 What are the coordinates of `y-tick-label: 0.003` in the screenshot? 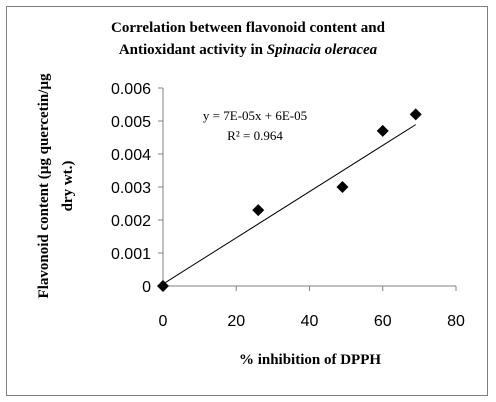 It's located at (131, 188).